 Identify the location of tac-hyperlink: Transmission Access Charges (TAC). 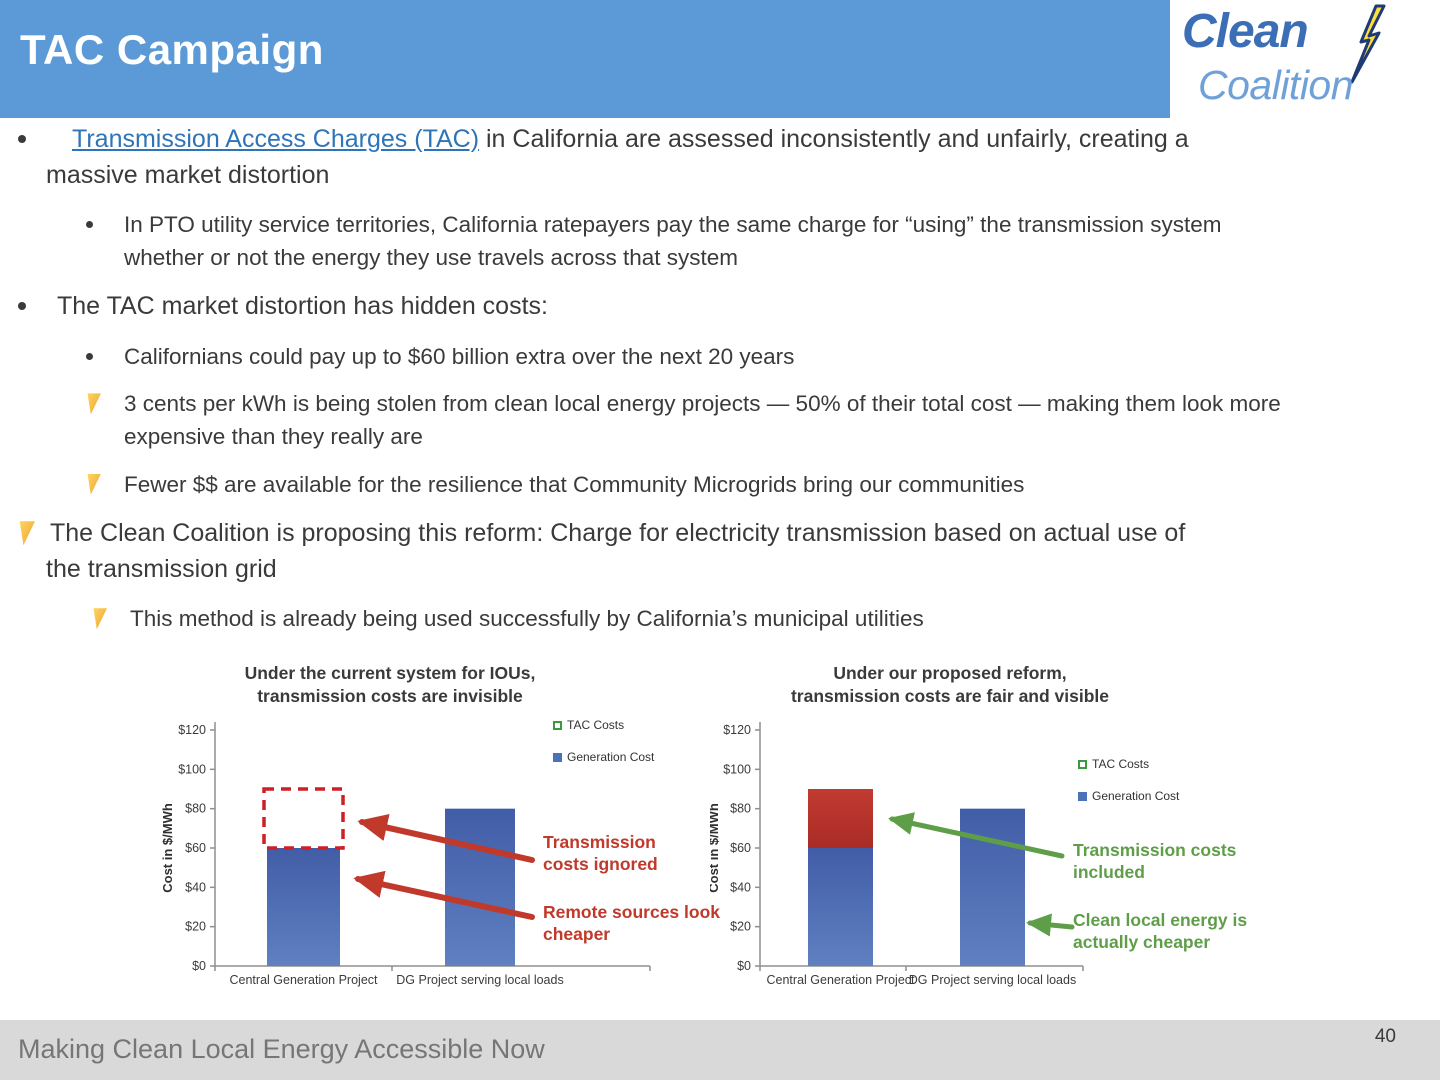
(276, 139).